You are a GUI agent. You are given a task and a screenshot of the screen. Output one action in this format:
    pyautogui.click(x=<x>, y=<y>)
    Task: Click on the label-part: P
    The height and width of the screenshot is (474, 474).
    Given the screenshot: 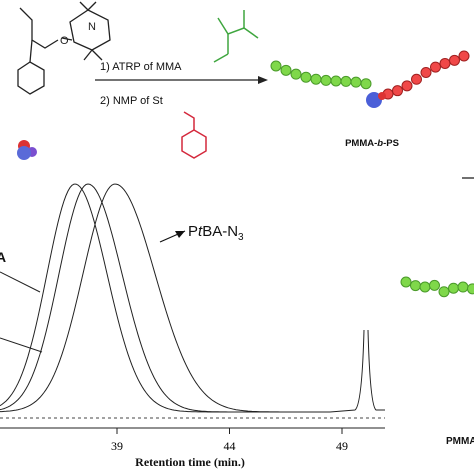 What is the action you would take?
    pyautogui.click(x=193, y=231)
    